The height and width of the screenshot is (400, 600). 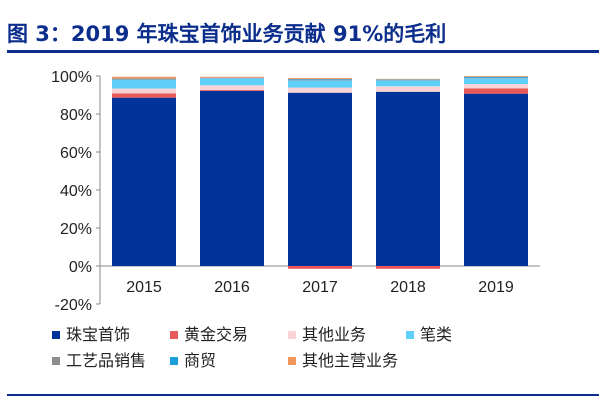 I want to click on y-tick-label: -20%, so click(x=73, y=305).